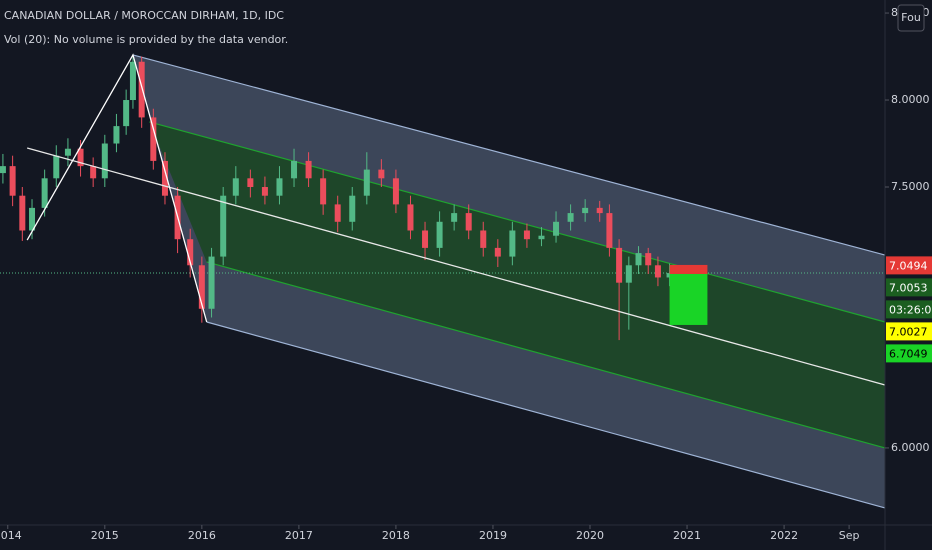  What do you see at coordinates (493, 535) in the screenshot?
I see `x-tick-label: 2019` at bounding box center [493, 535].